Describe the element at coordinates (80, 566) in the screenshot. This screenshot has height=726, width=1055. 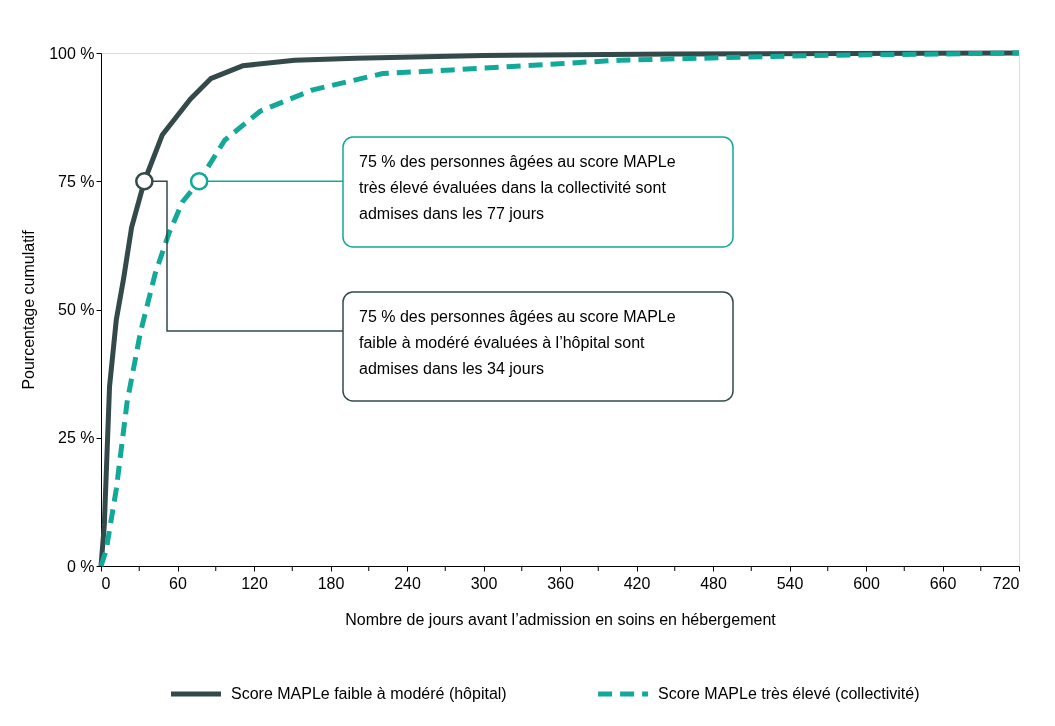
I see `y-tick-label: 0 %` at that location.